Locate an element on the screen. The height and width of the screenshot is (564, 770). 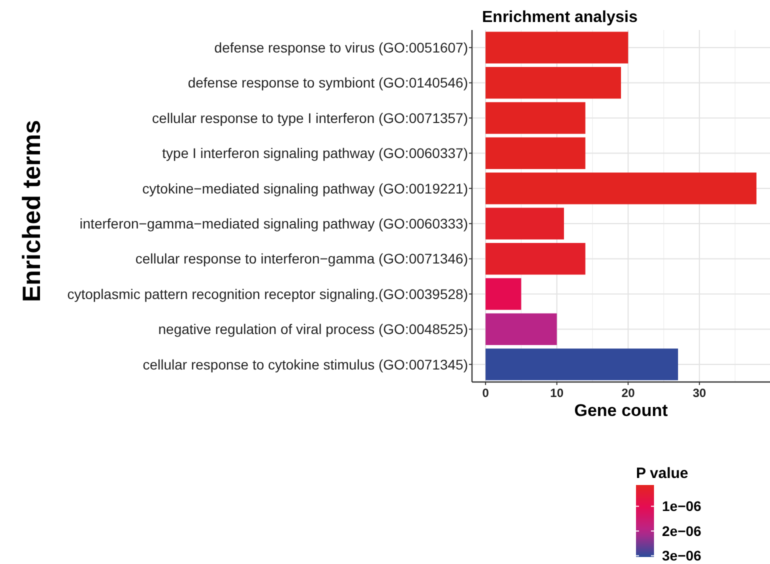
y-tick-label: cellular response to interferon−gamma (GO:0071346) is located at coordinates (301, 258).